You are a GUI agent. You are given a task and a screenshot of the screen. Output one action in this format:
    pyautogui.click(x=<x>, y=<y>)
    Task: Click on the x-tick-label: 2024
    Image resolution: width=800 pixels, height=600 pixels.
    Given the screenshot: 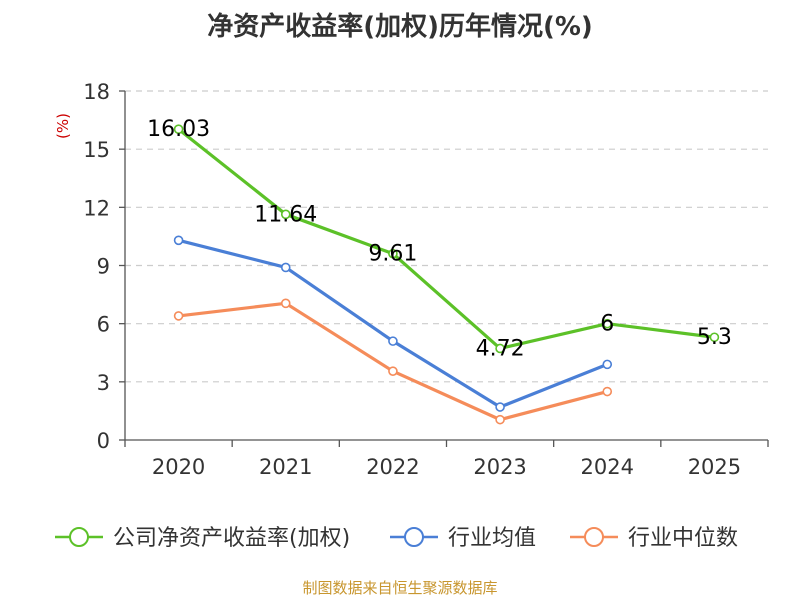 What is the action you would take?
    pyautogui.click(x=607, y=467)
    